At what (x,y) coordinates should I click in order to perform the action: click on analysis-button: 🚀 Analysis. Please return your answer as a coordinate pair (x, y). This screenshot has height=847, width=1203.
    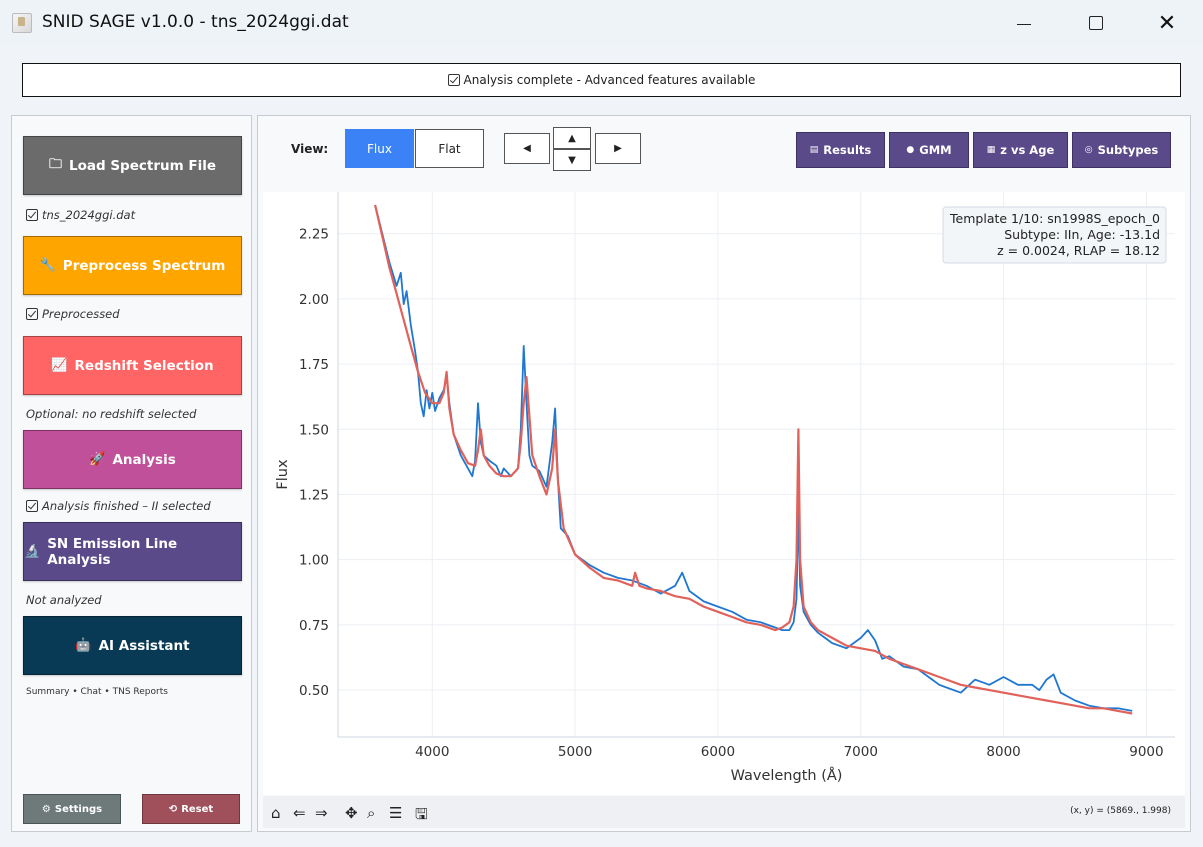
    Looking at the image, I should click on (132, 459).